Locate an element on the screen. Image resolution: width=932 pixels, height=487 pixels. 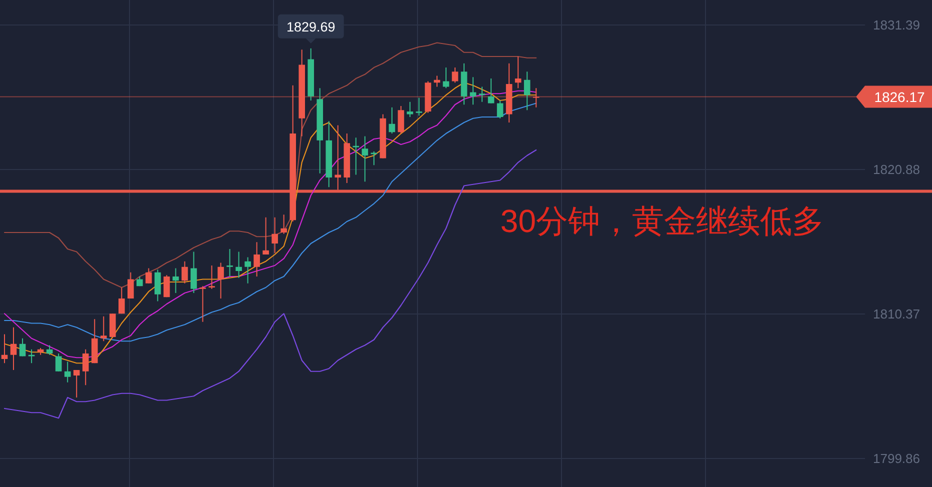
y-tick-label: 1810.37 is located at coordinates (896, 314).